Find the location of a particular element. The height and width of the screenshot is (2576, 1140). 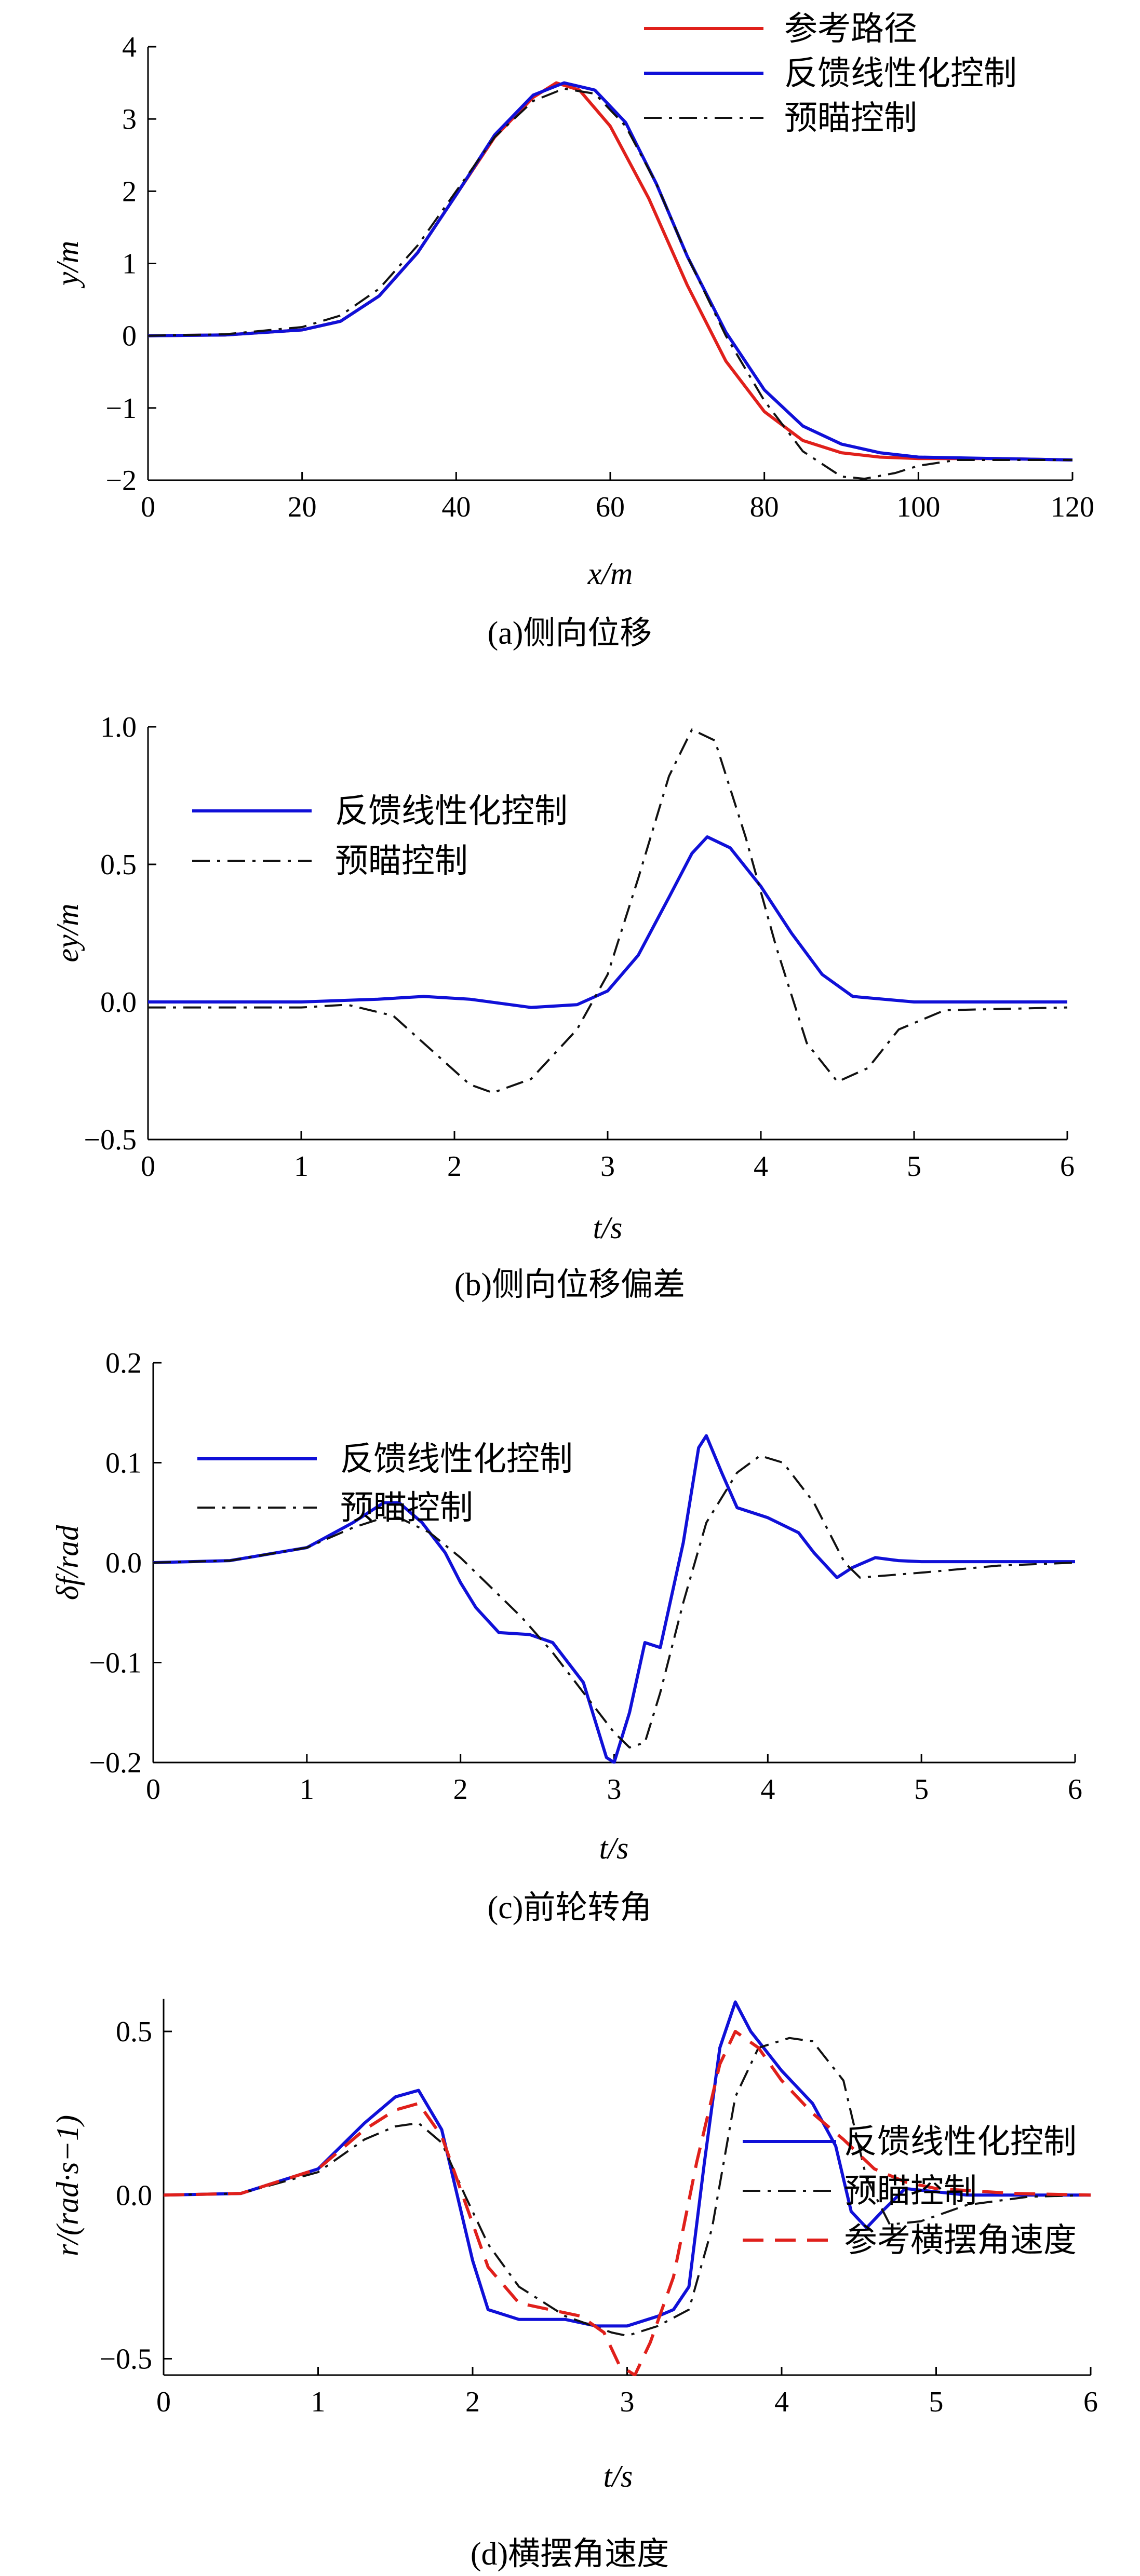

chart-b-ylabel: ey/m is located at coordinates (67, 932).